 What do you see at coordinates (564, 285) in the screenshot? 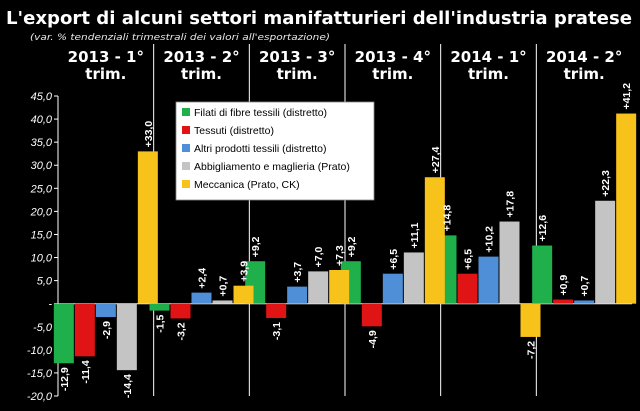
I see `data-label: +0,9` at bounding box center [564, 285].